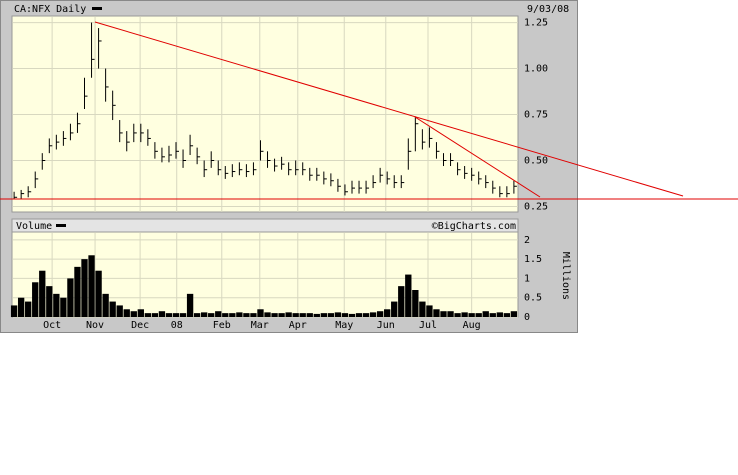 Image resolution: width=738 pixels, height=475 pixels. I want to click on x-tick-label: Dec, so click(140, 325).